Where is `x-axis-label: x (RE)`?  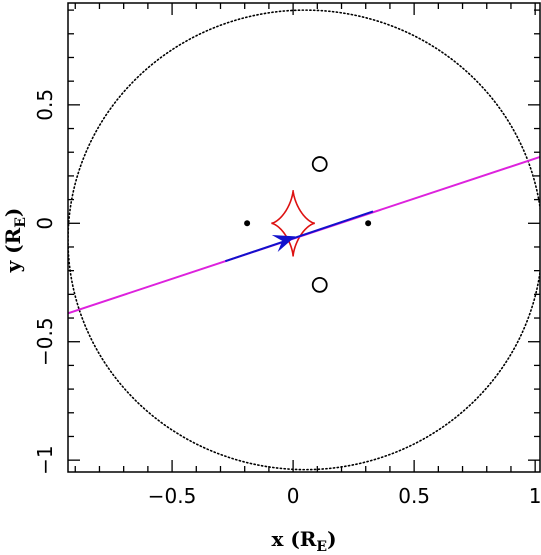 x-axis-label: x (RE) is located at coordinates (303, 541).